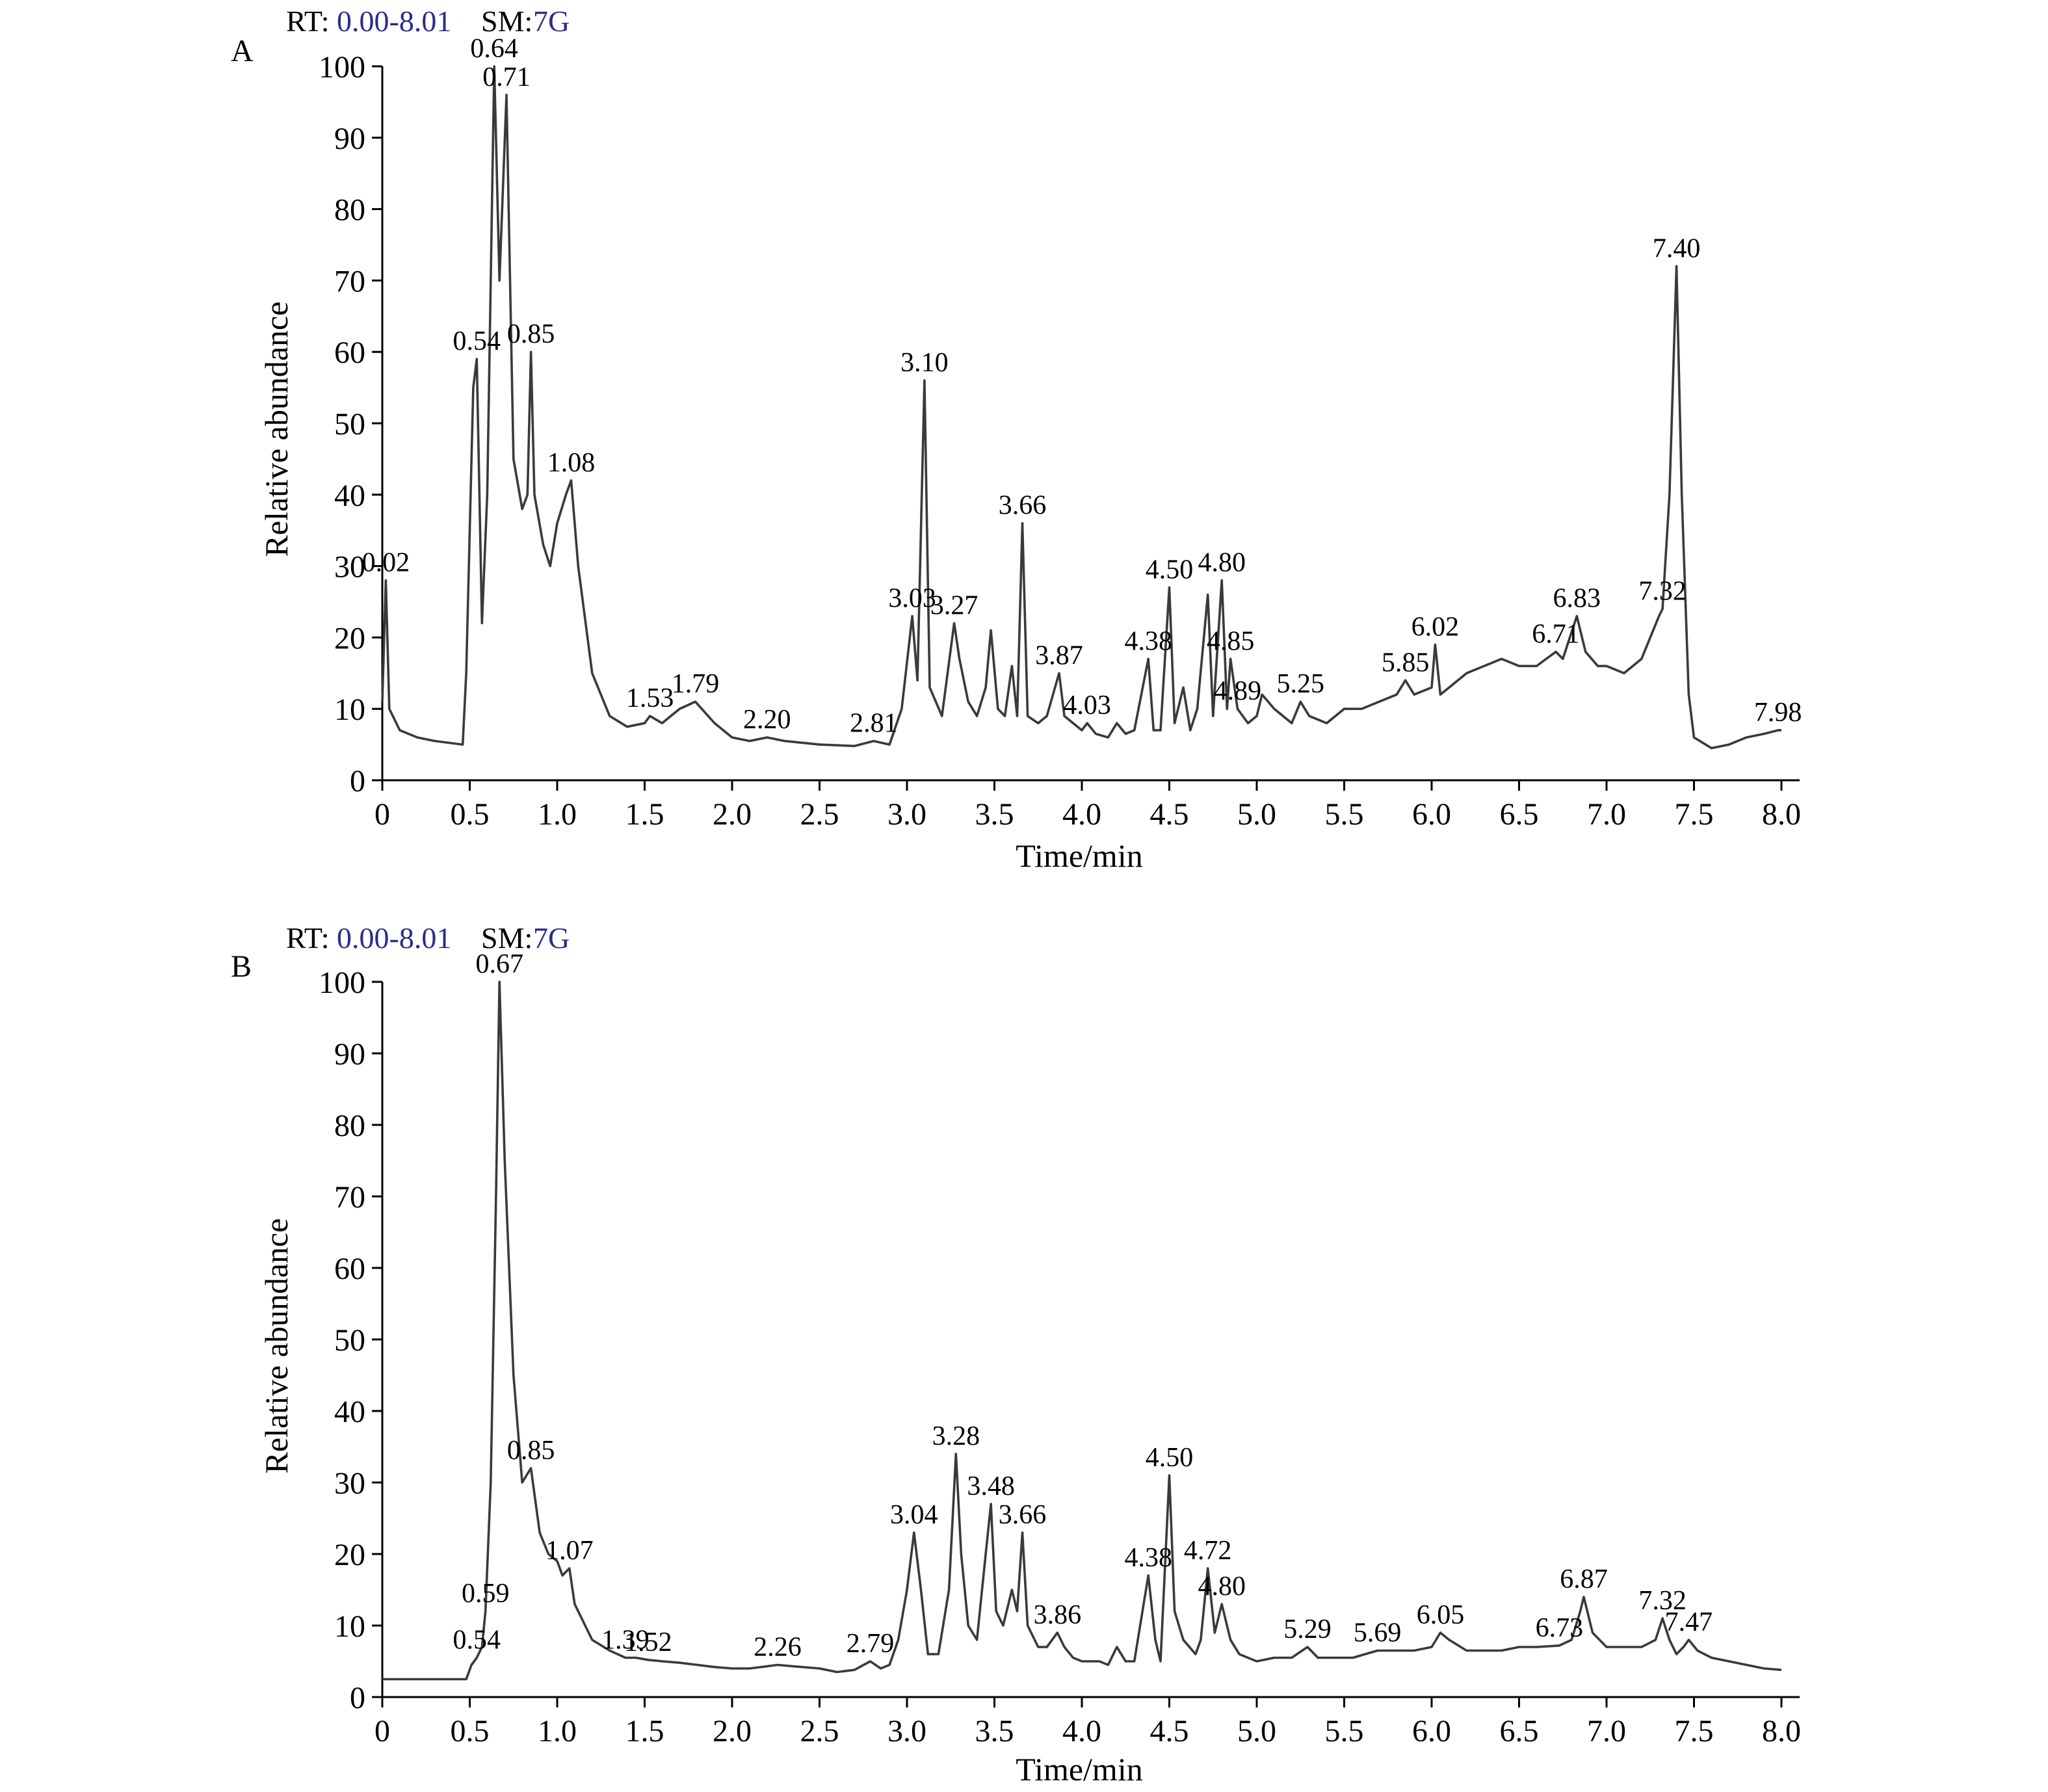  What do you see at coordinates (506, 77) in the screenshot?
I see `peak-label: 0.71` at bounding box center [506, 77].